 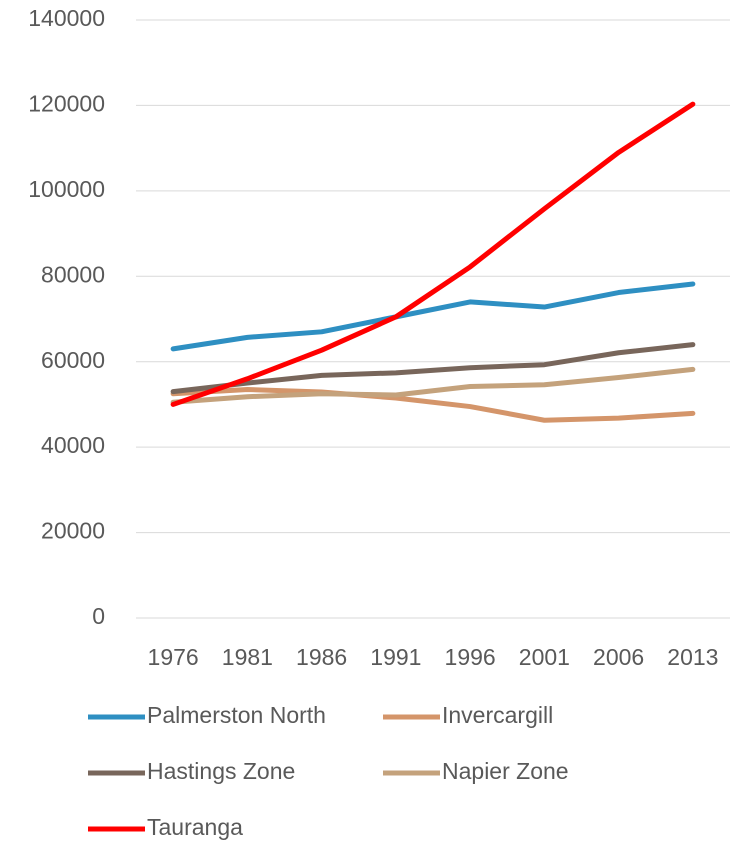 I want to click on y-tick-label: 100000, so click(x=66, y=189).